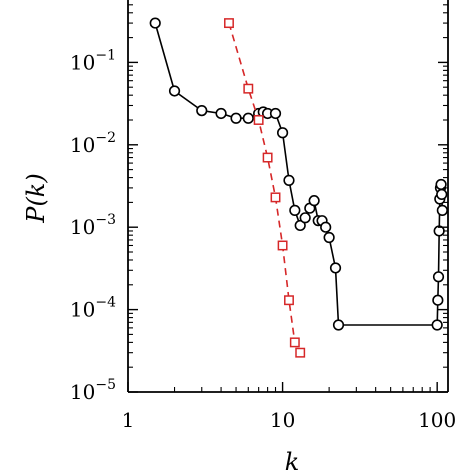 This screenshot has width=474, height=474. Describe the element at coordinates (93, 390) in the screenshot. I see `y-tick-label: 10⁻⁵` at that location.